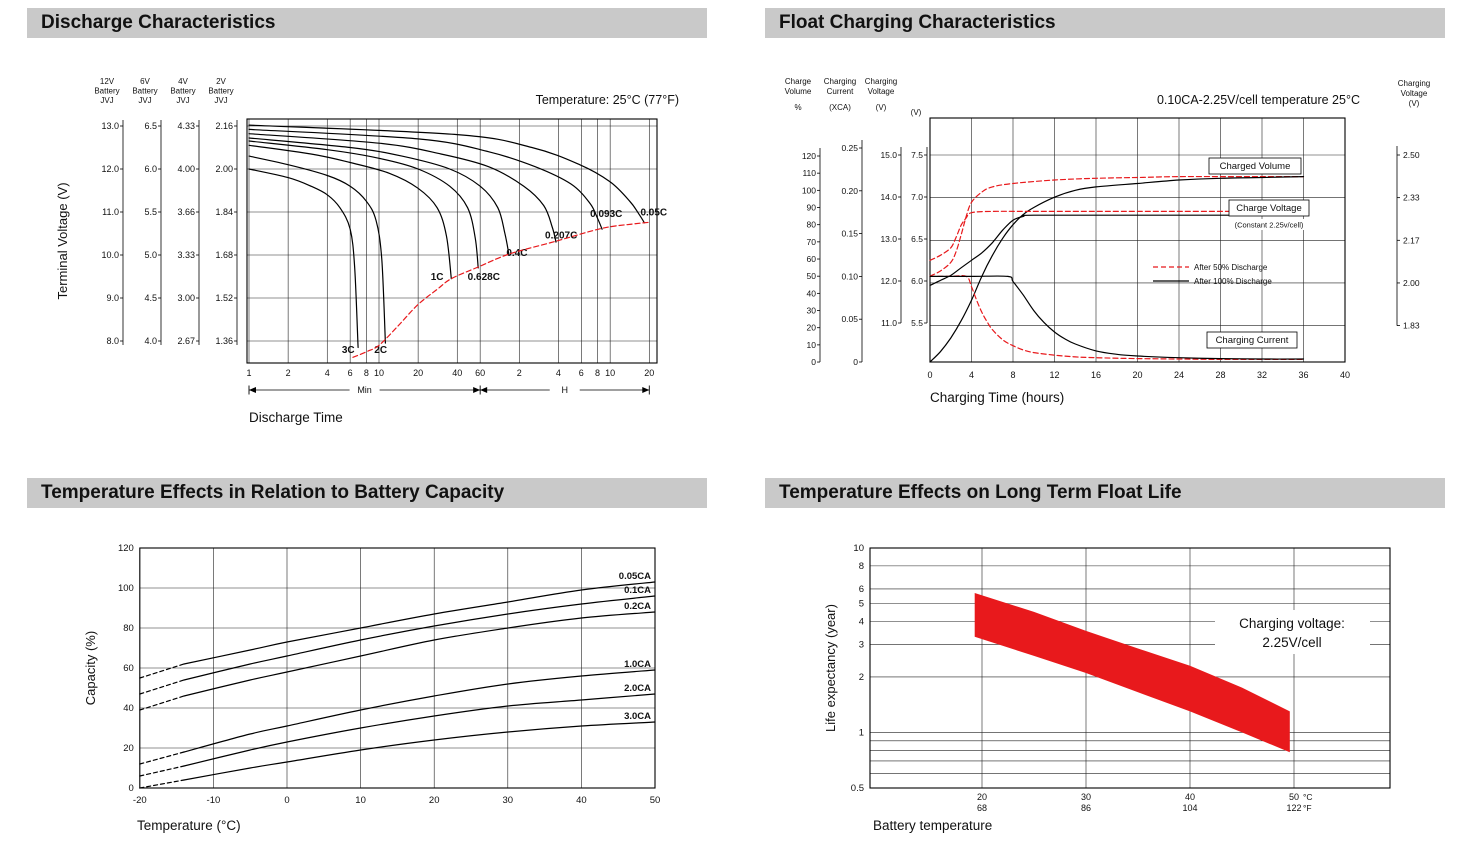 Image resolution: width=1477 pixels, height=856 pixels. I want to click on axis-tick-label: 1.36, so click(224, 341).